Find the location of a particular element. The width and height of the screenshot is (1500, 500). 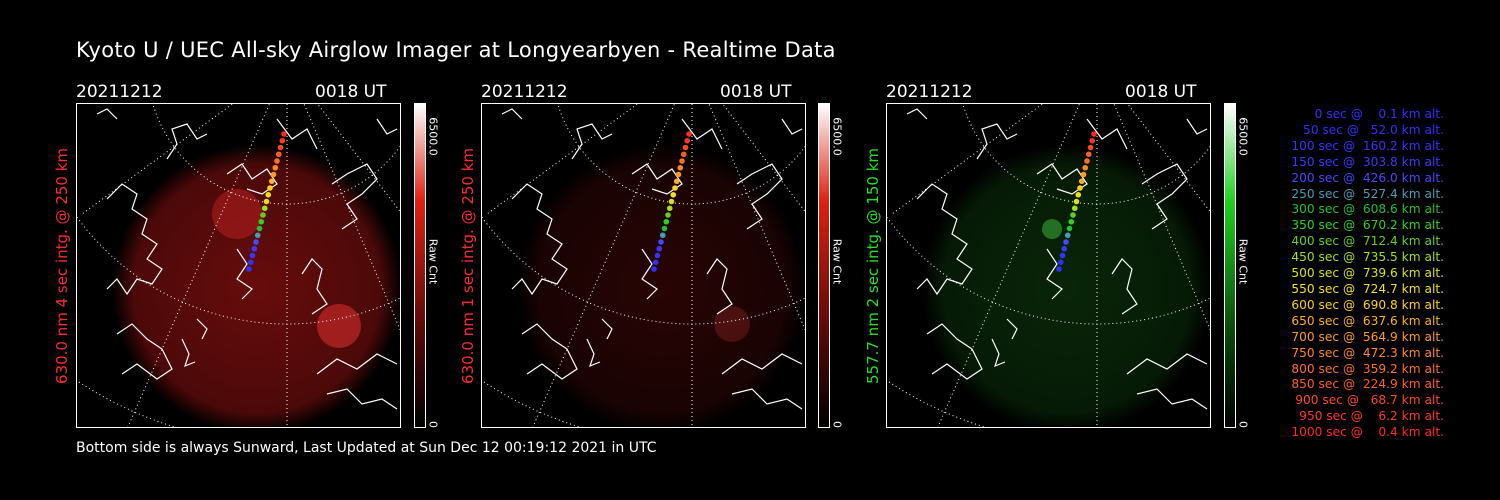

panel-3-wavelength-label: 557.7 nm 2 sec intg. @ 150 km is located at coordinates (873, 265).